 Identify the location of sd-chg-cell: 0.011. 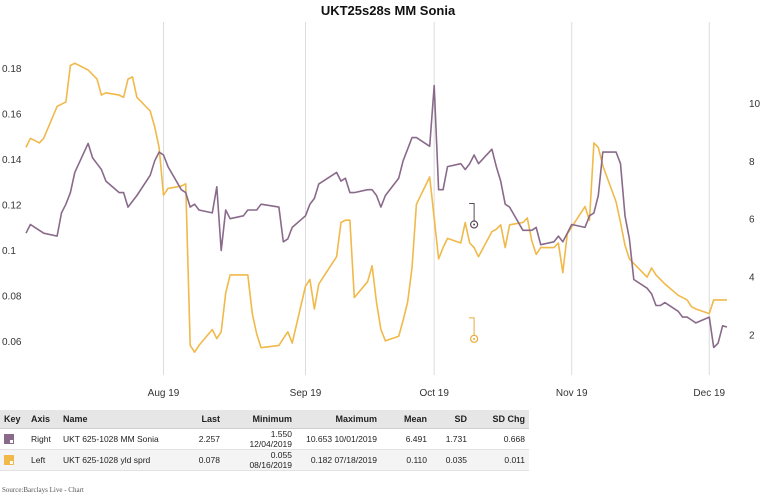
(500, 460).